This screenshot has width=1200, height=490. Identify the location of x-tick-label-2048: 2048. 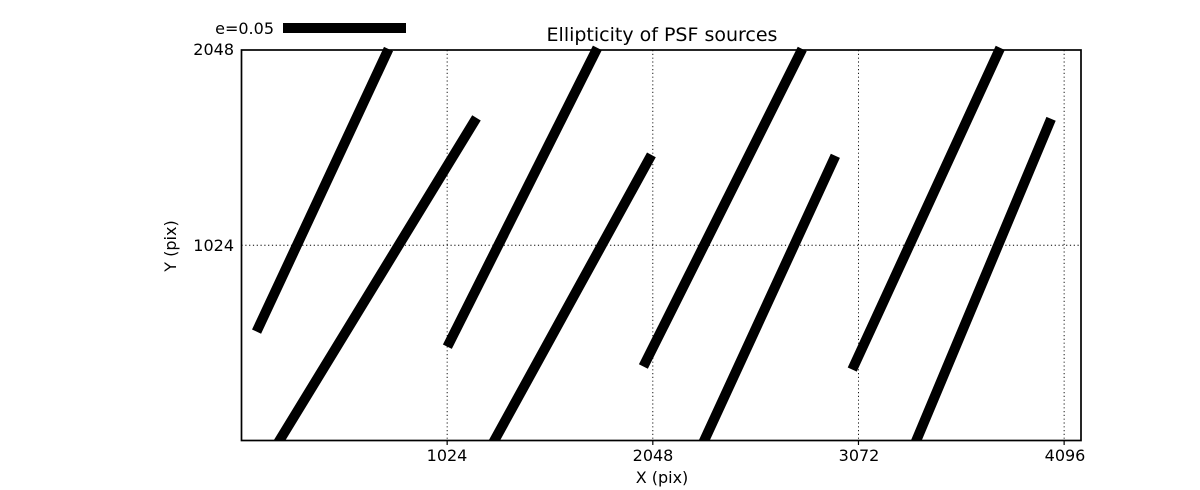
(653, 455).